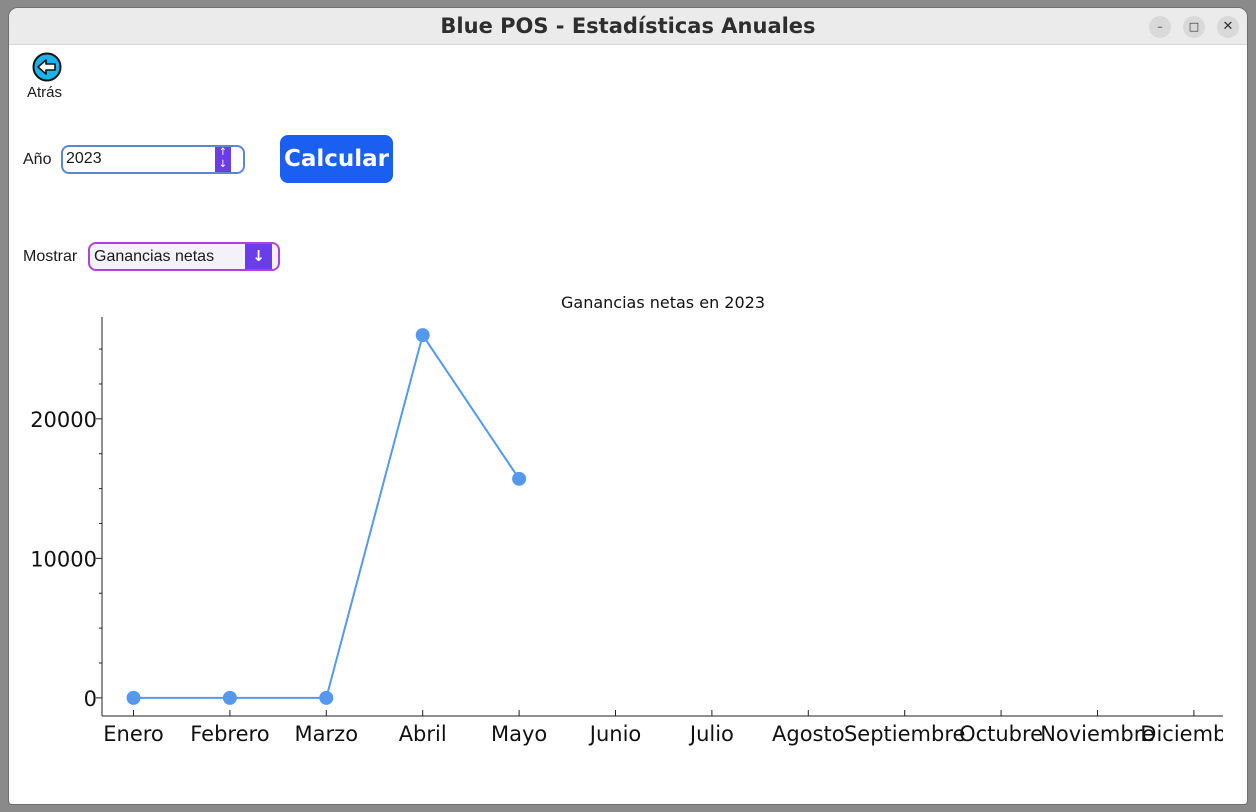 The height and width of the screenshot is (812, 1256). Describe the element at coordinates (327, 734) in the screenshot. I see `x-tick-label: Marzo` at that location.